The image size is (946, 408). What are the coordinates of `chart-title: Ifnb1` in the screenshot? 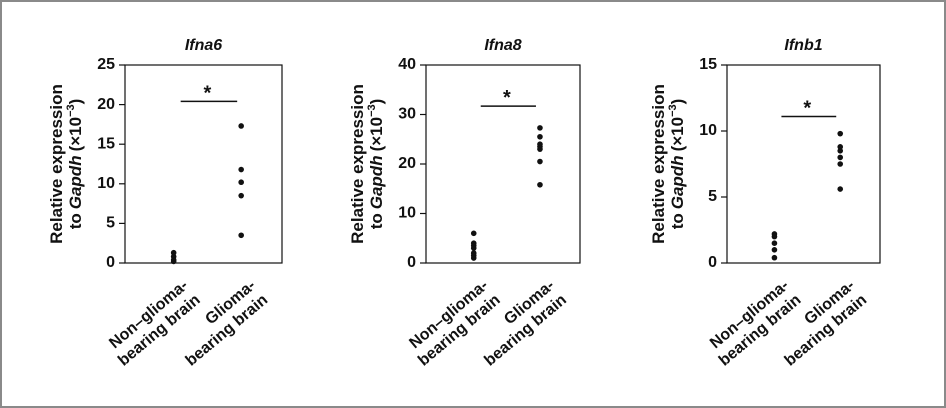 It's located at (803, 45).